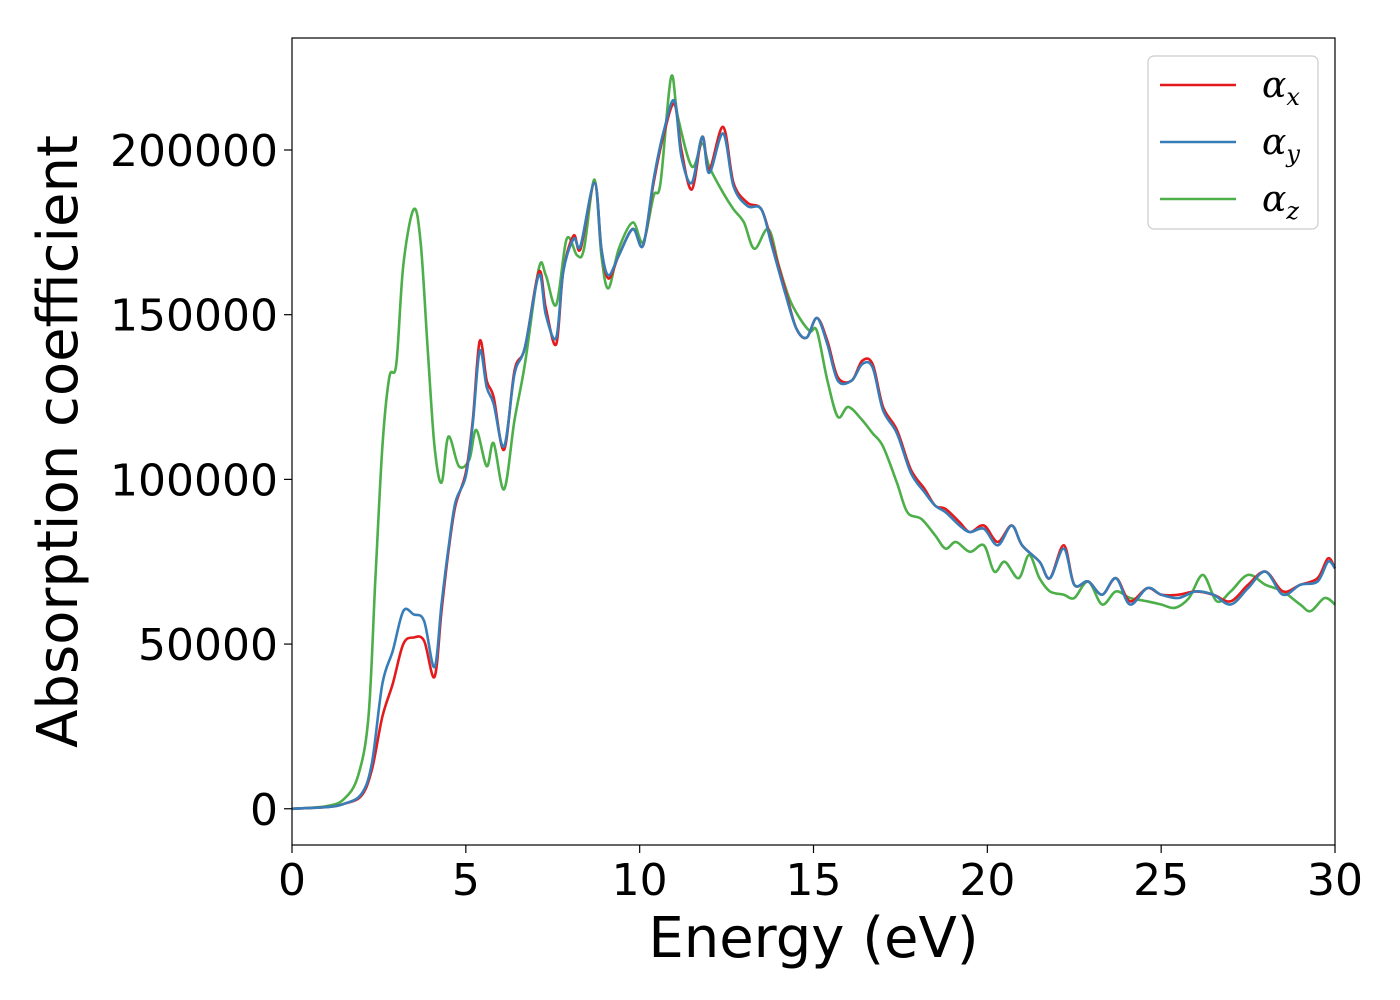 This screenshot has width=1400, height=1000. I want to click on y-tick-label: 100000, so click(194, 480).